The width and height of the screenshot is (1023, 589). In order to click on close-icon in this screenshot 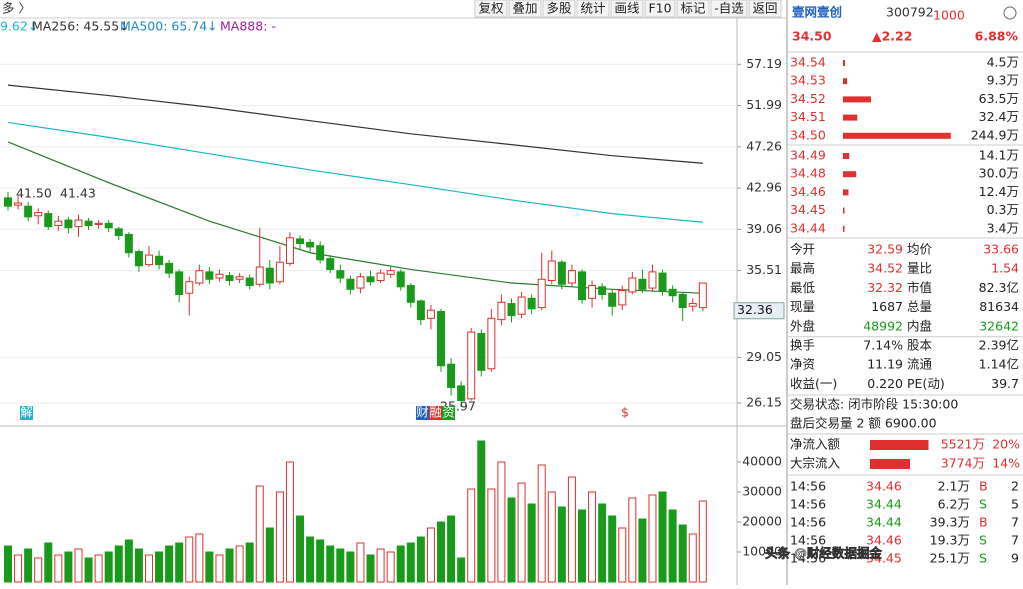, I will do `click(1010, 13)`.